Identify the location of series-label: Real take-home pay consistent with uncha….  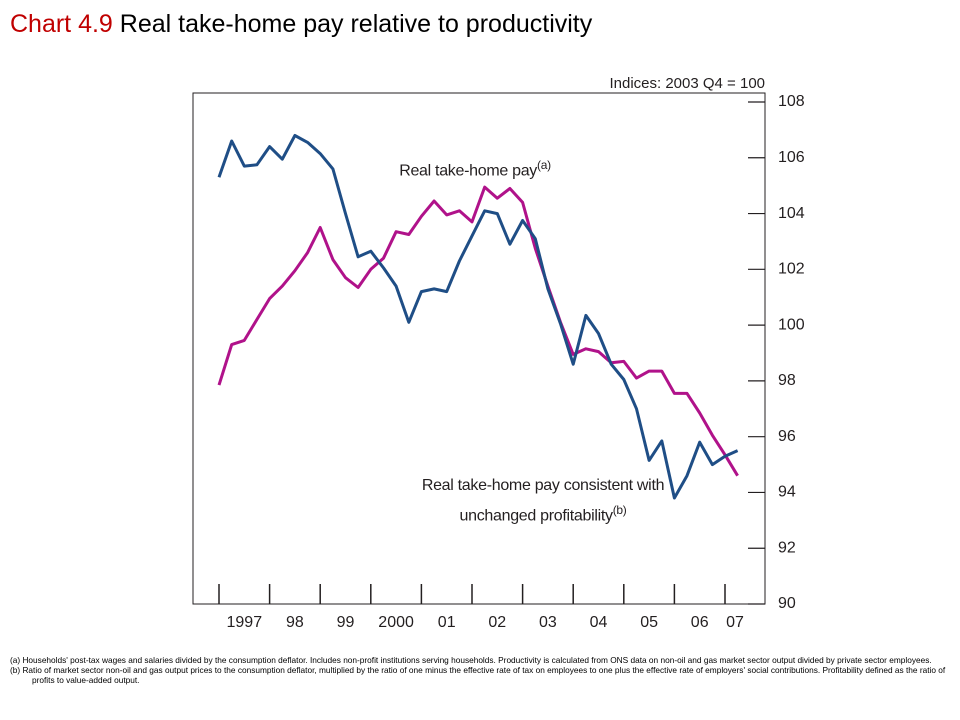
(543, 501).